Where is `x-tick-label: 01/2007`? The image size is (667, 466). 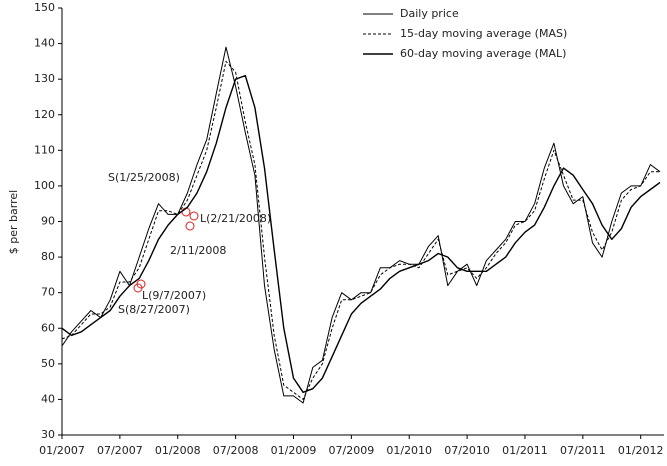
x-tick-label: 01/2007 is located at coordinates (62, 450).